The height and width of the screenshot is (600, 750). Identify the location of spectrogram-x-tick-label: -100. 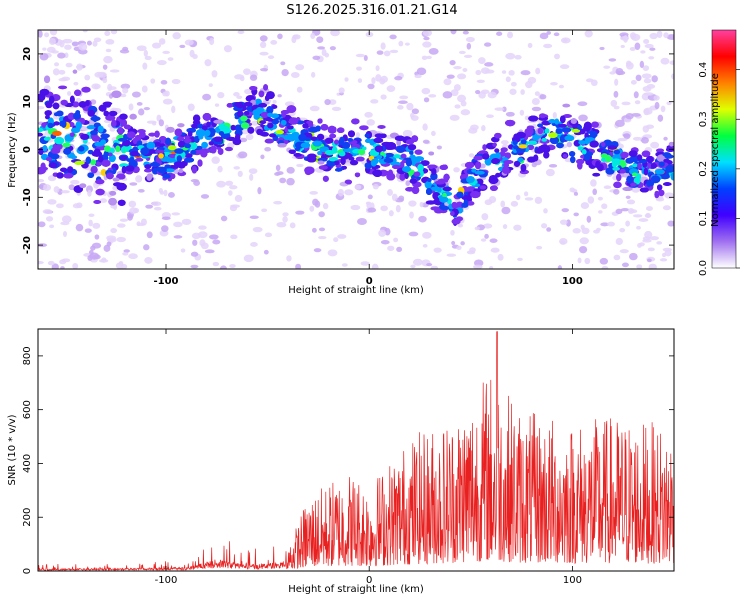
(165, 281).